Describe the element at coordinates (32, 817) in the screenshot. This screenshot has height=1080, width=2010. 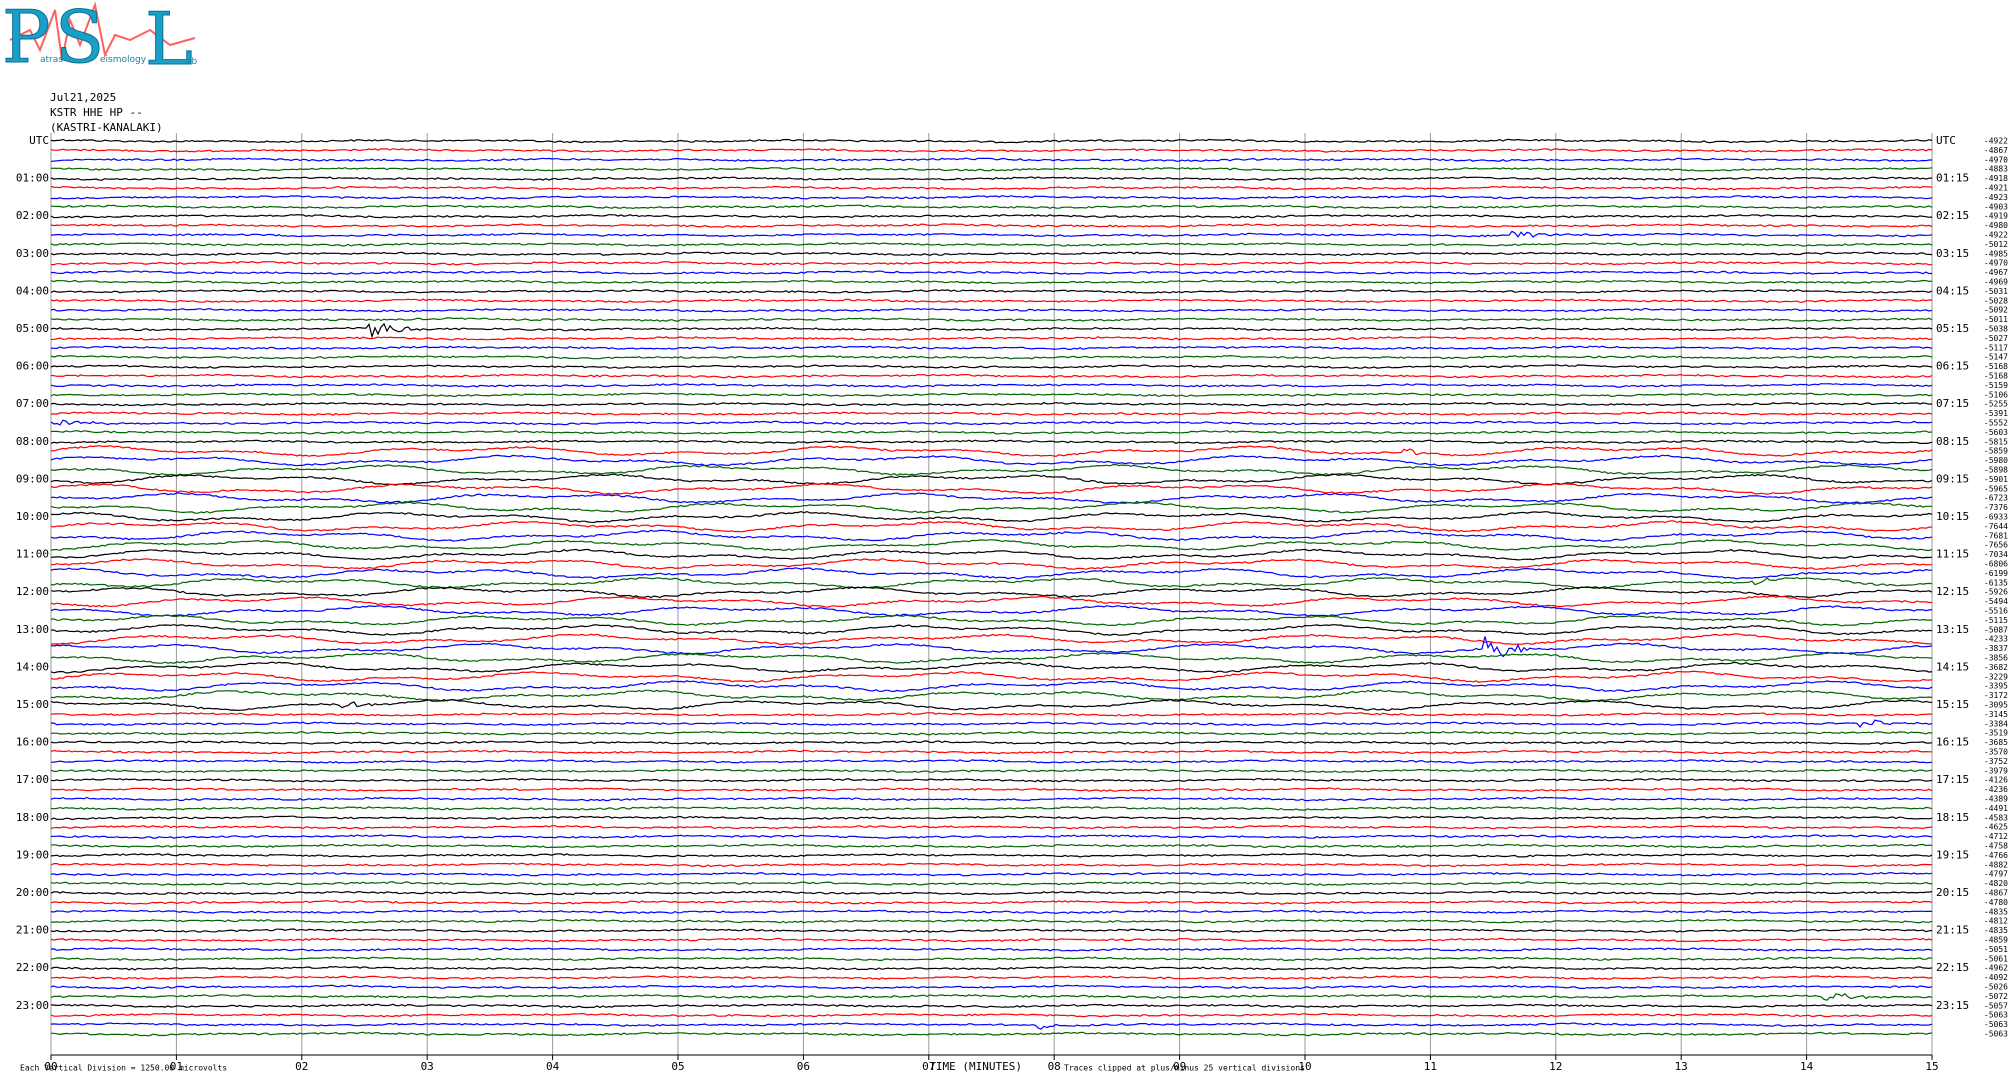
I see `hour-label-left: 18:00` at that location.